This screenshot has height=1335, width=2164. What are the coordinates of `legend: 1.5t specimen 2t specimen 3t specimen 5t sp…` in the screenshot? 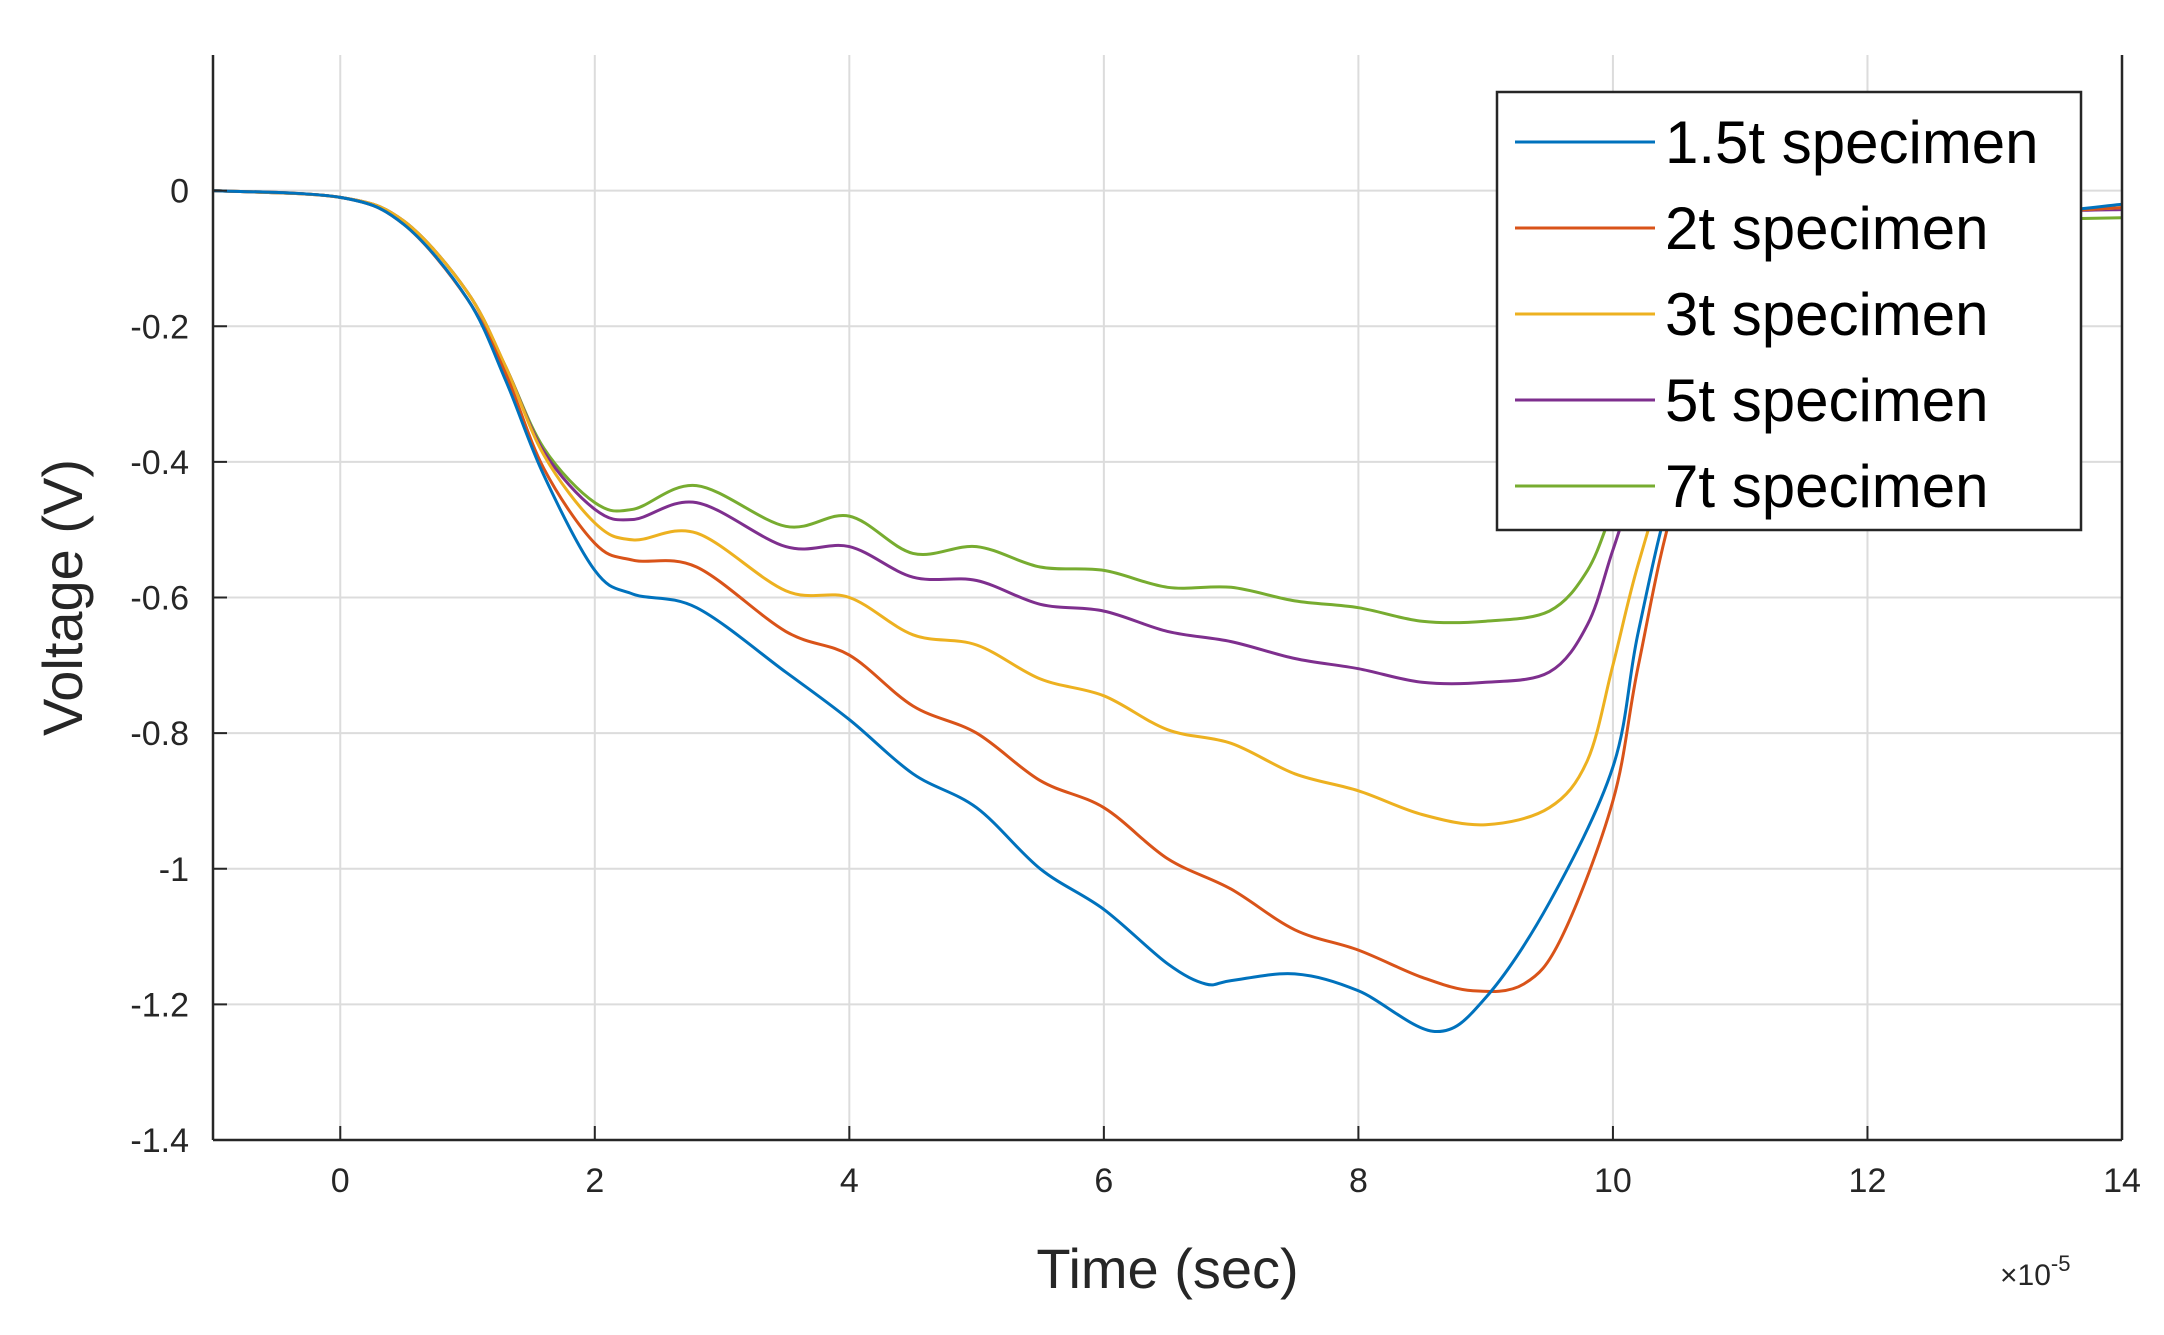 It's located at (1789, 311).